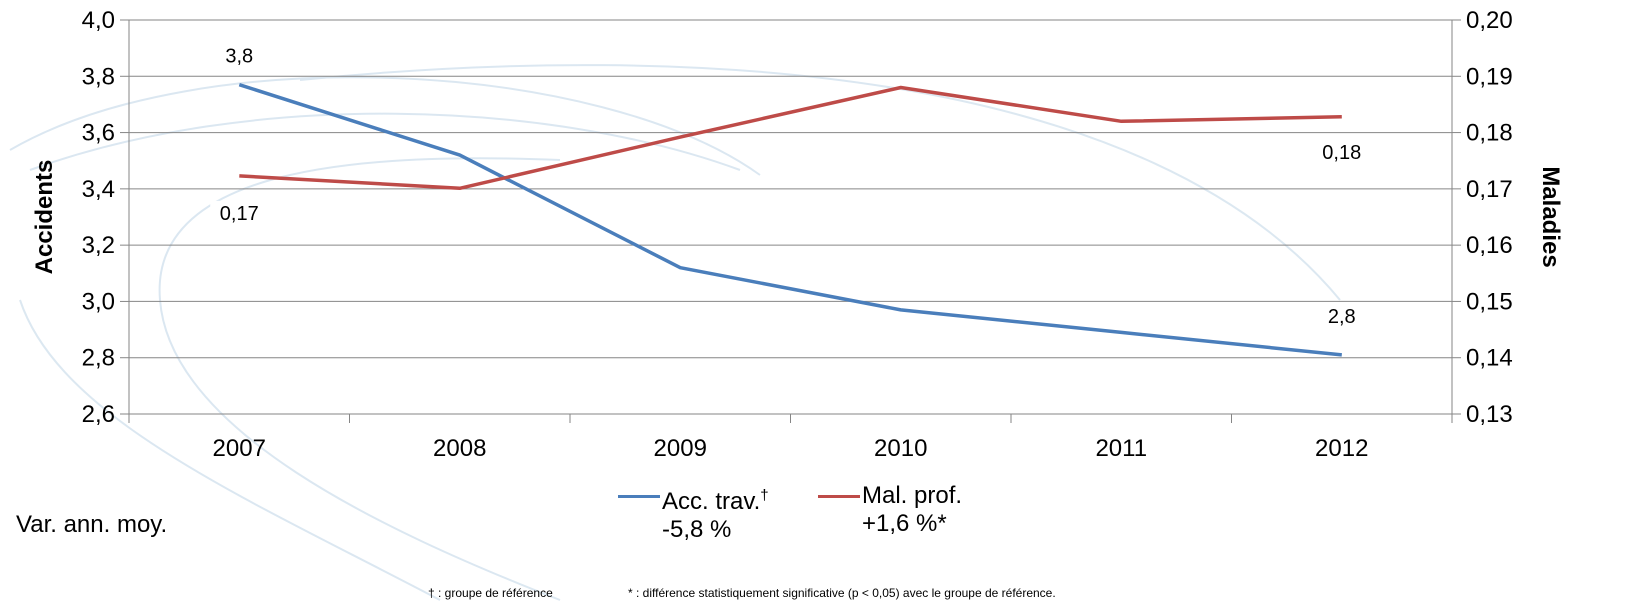 The image size is (1639, 605). I want to click on legend-swatch-mal, so click(839, 496).